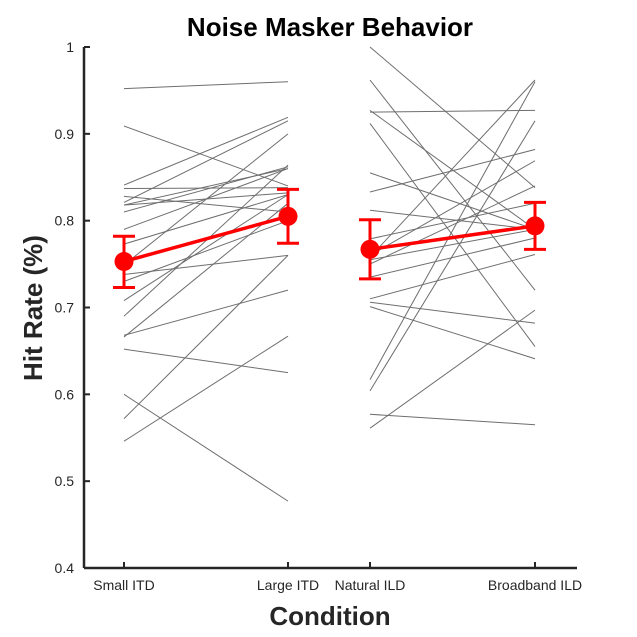  What do you see at coordinates (329, 238) in the screenshot?
I see `mean-series` at bounding box center [329, 238].